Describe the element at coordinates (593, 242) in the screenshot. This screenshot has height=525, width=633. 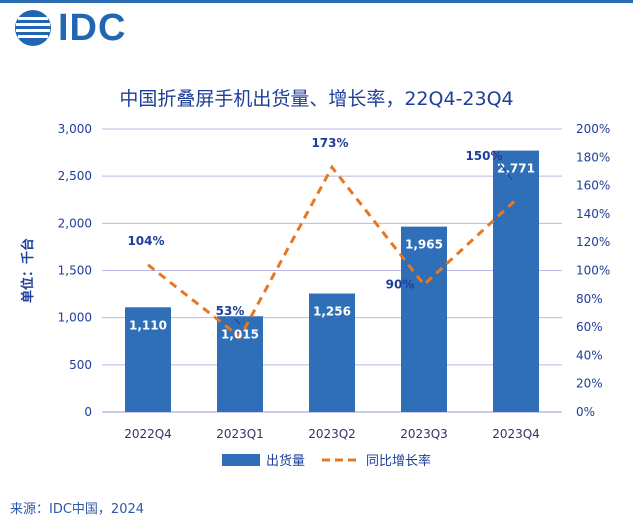
I see `y2-tick-label: 120%` at that location.